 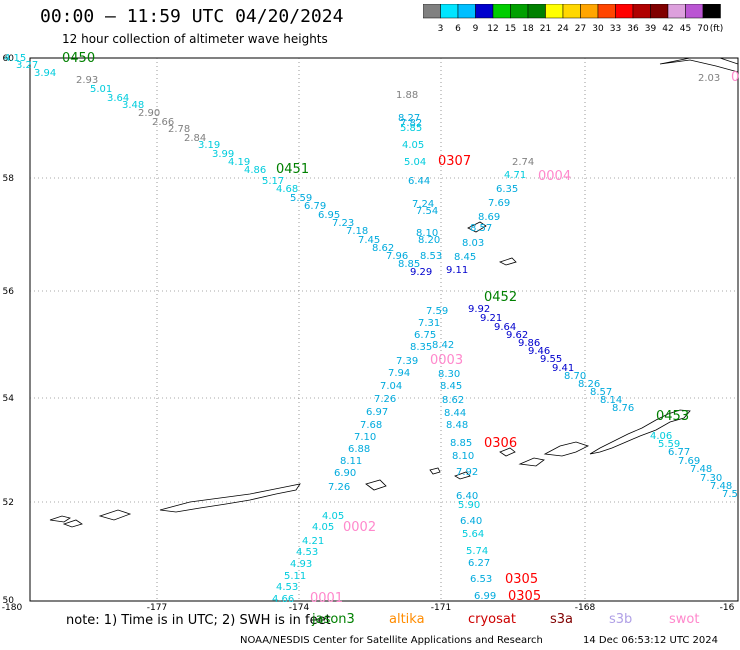 What do you see at coordinates (563, 368) in the screenshot?
I see `swh-value: 9.41` at bounding box center [563, 368].